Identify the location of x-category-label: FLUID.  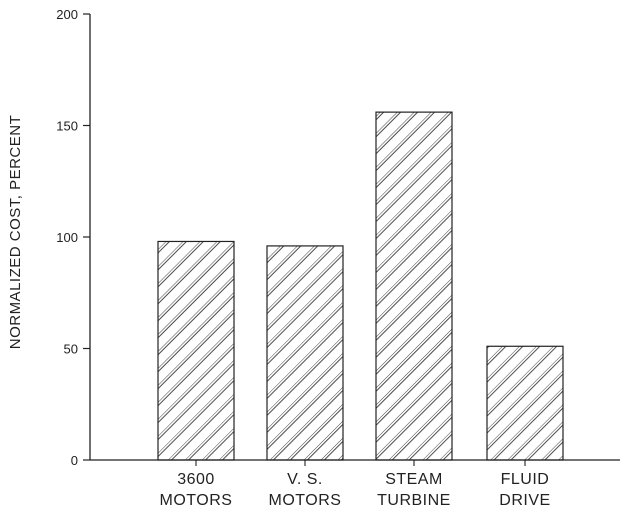
(525, 479).